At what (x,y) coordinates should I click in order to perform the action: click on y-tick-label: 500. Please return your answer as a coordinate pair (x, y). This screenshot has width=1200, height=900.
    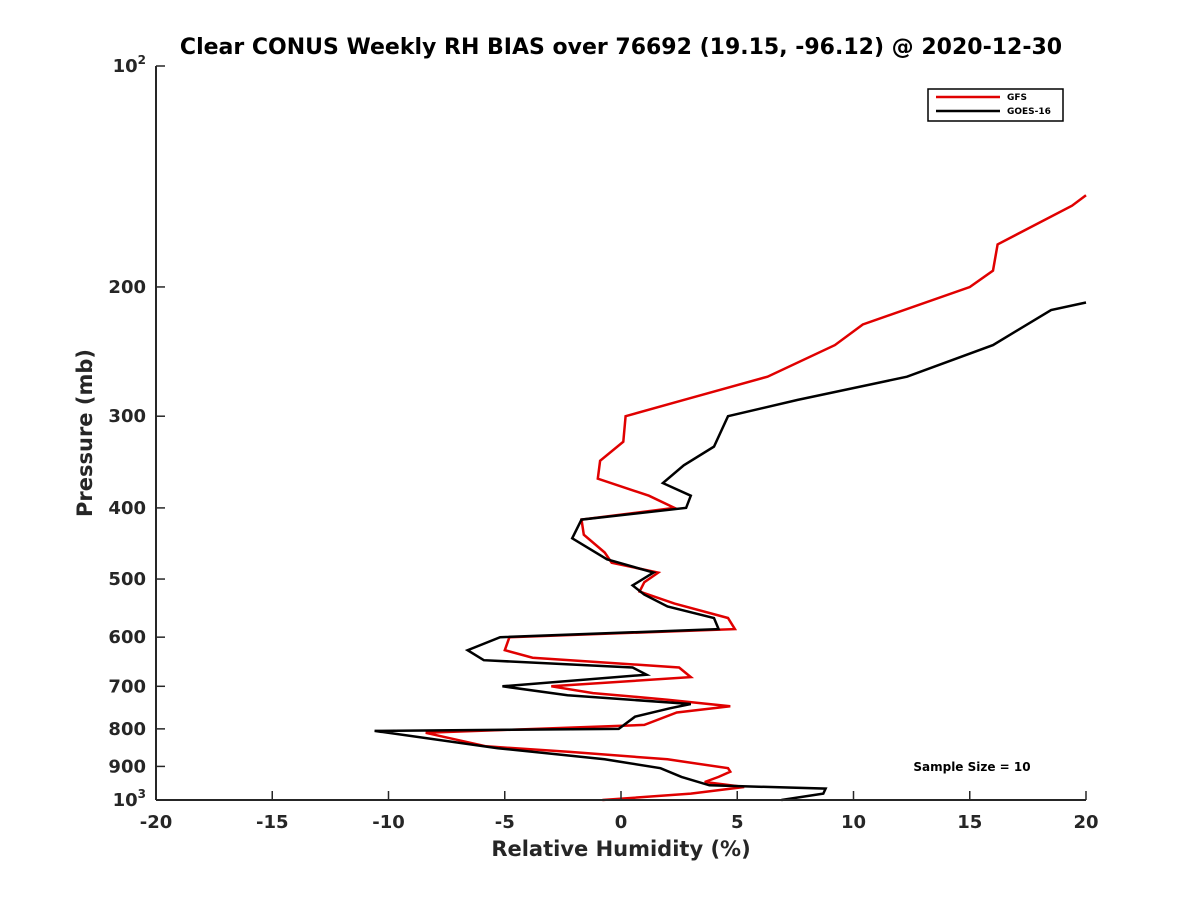
    Looking at the image, I should click on (127, 579).